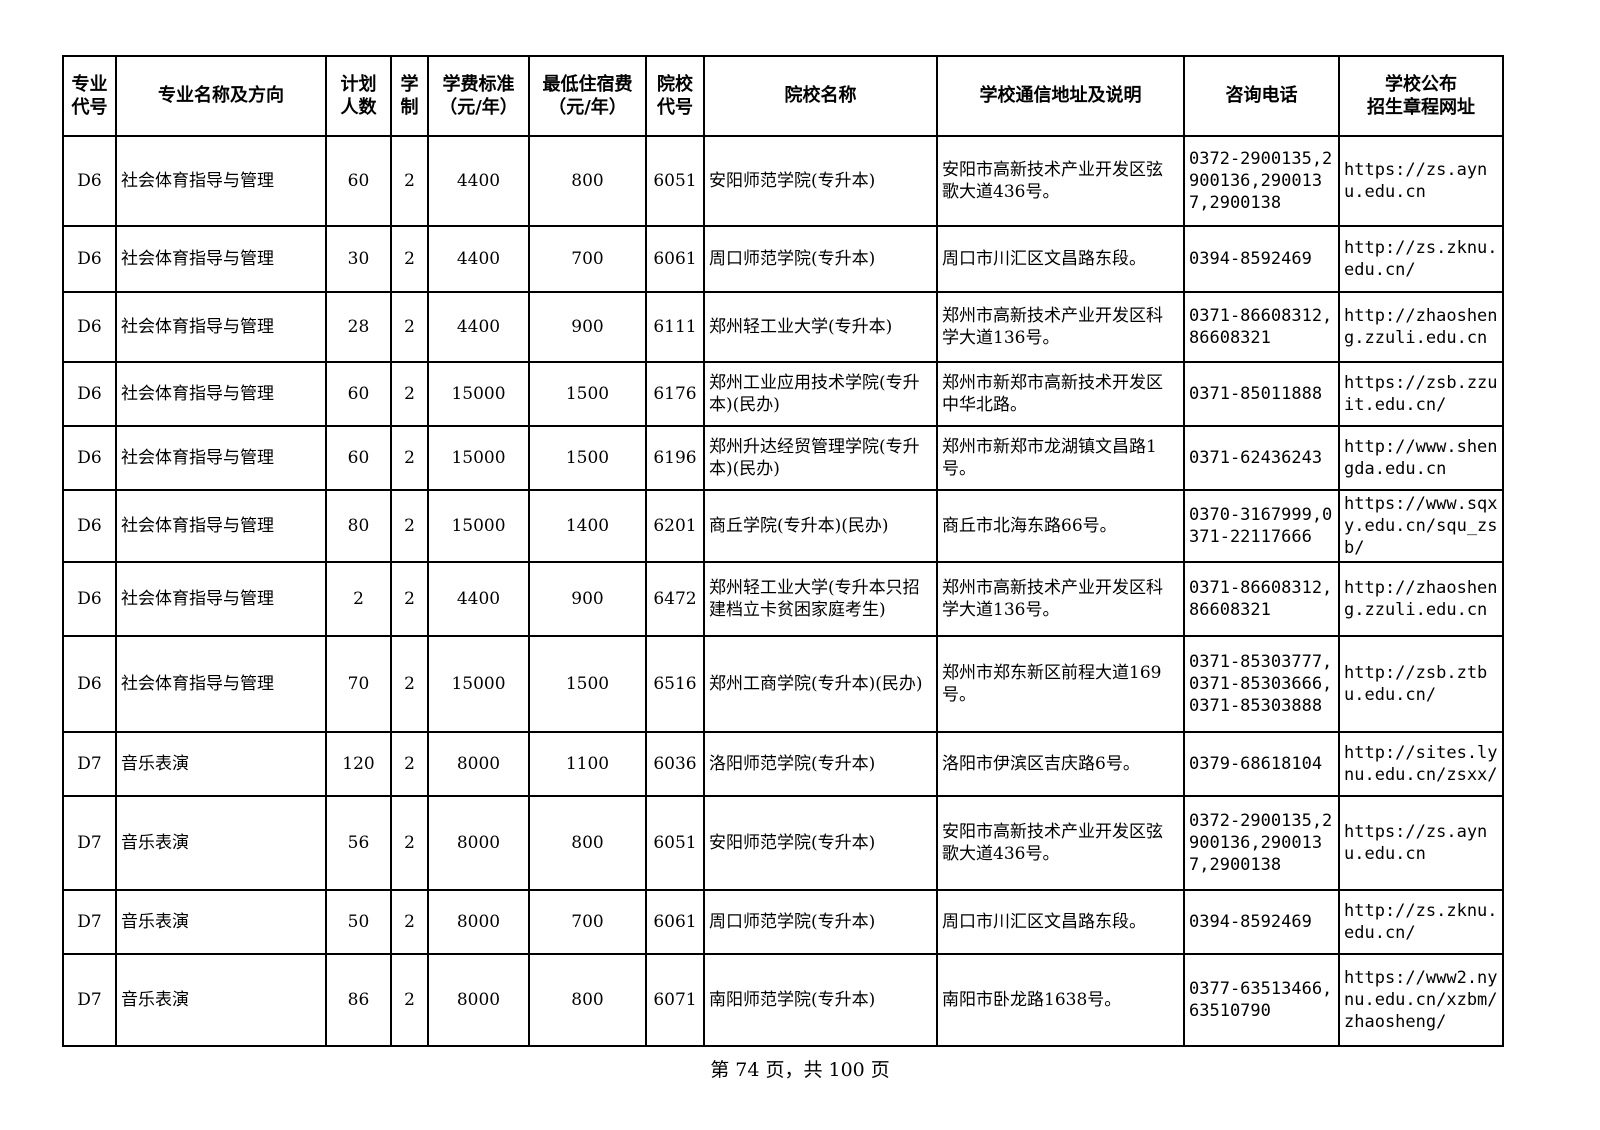 This screenshot has height=1130, width=1600. I want to click on column-header-major-code: 专业 代号, so click(89, 96).